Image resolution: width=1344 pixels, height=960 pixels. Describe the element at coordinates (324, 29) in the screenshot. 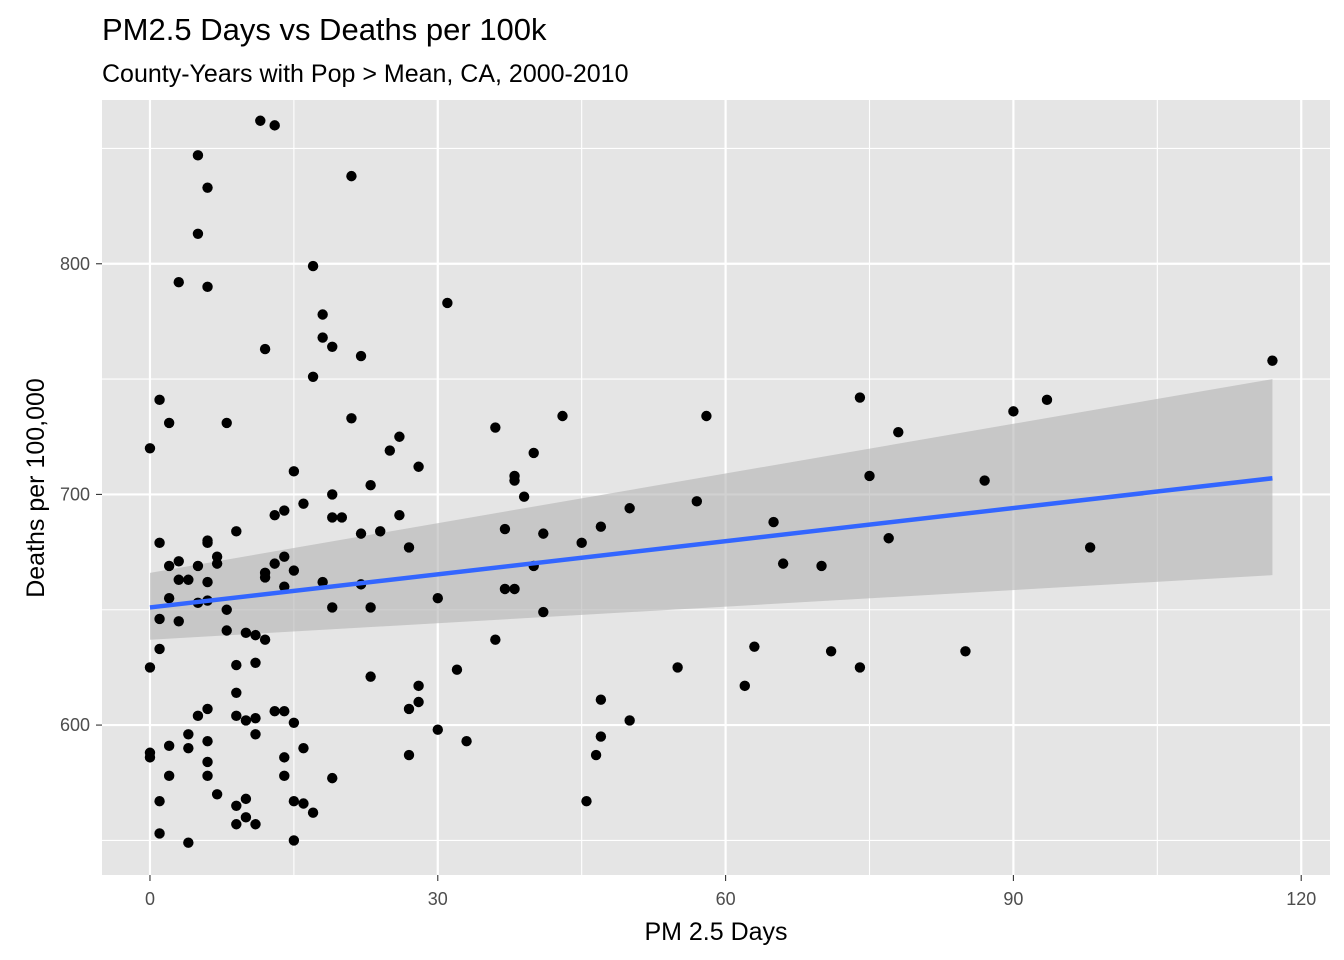

I see `chart-title: PM2.5 Days vs Deaths per 100k` at that location.